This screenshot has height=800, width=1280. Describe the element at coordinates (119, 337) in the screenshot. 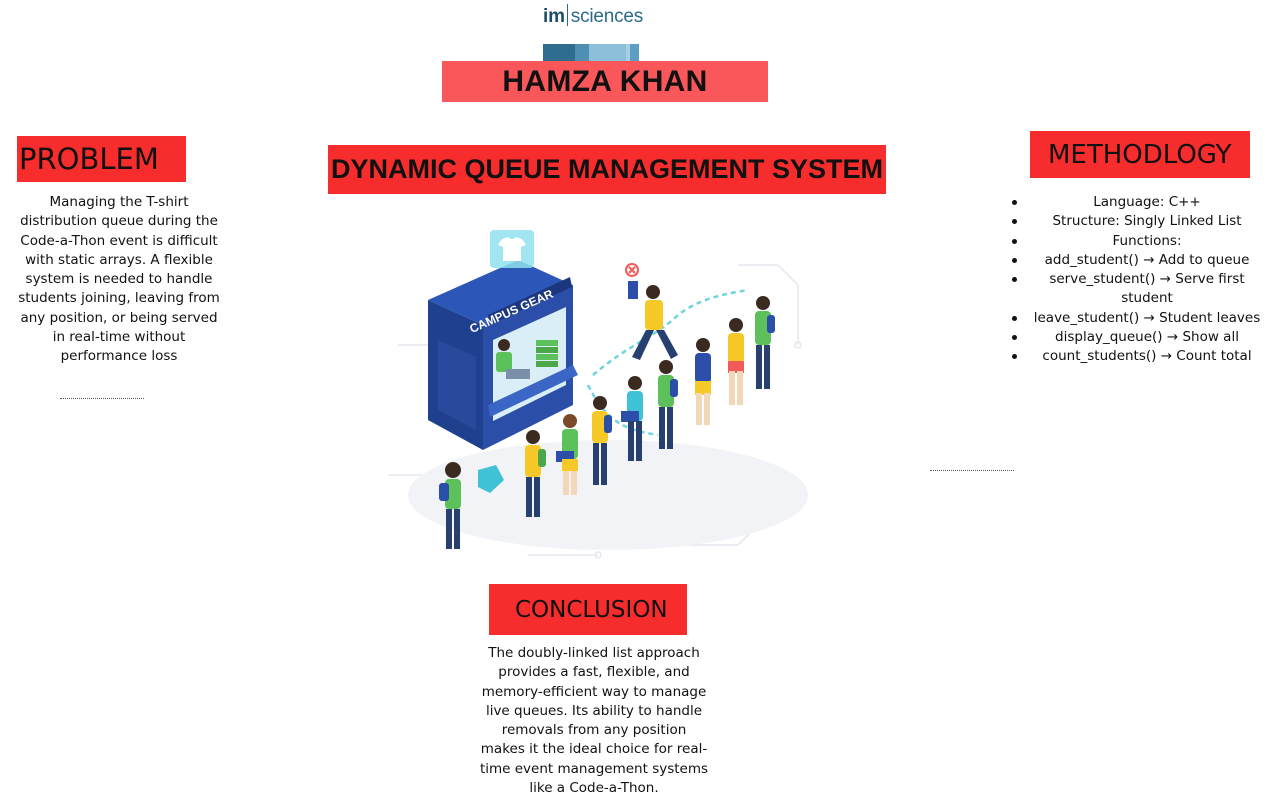

I see `problem-line: in real-time without` at that location.